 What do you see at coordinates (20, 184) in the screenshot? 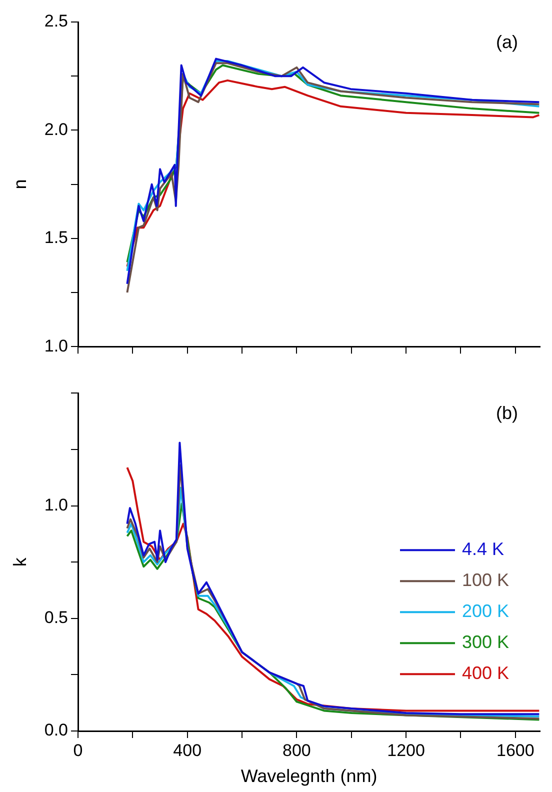
I see `y-axis-title: n` at bounding box center [20, 184].